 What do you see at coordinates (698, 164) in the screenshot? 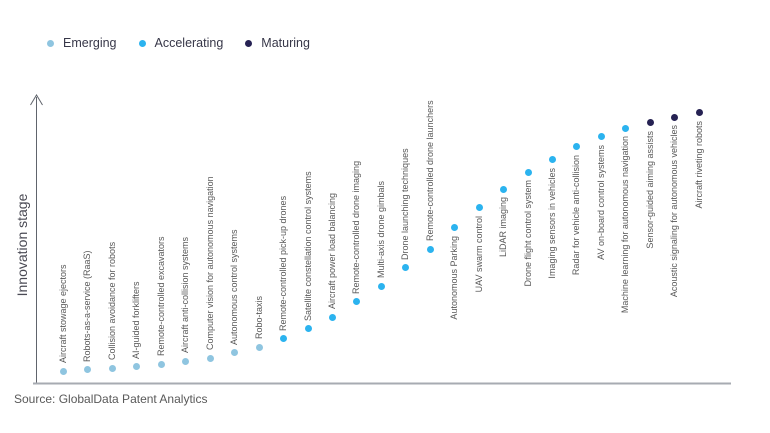
I see `data-point-label: Aircraft riveting robots` at bounding box center [698, 164].